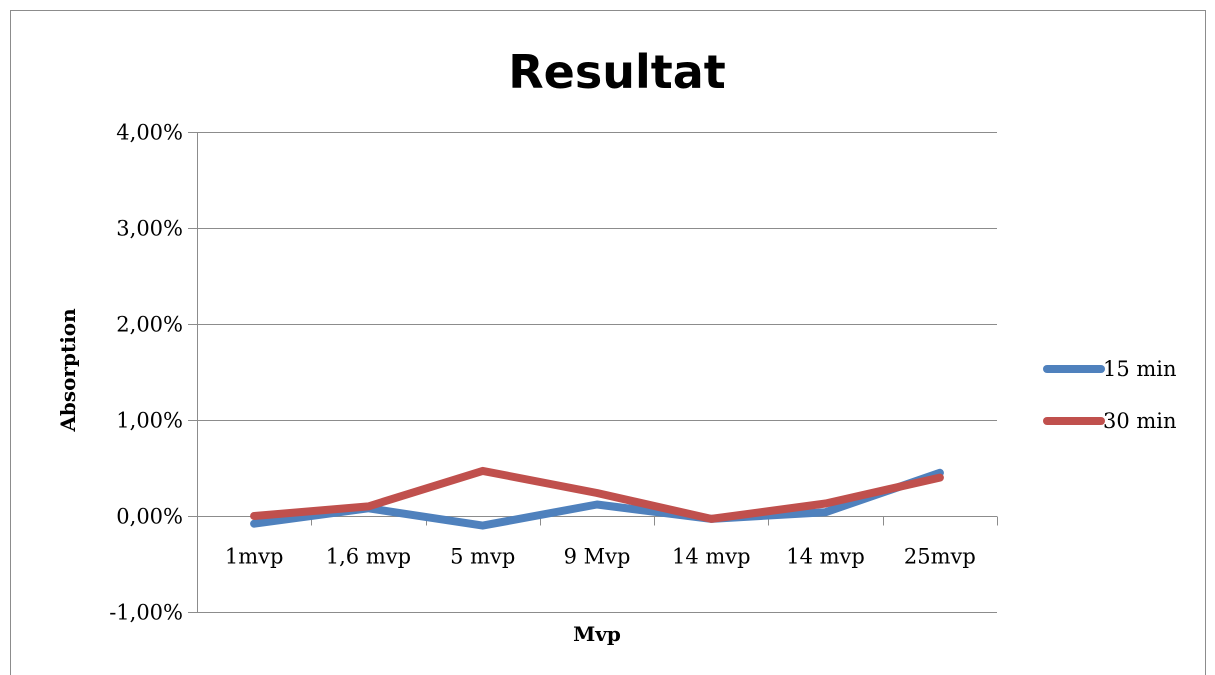 Image resolution: width=1215 pixels, height=675 pixels. I want to click on x-tick-labels: 1mvp 1,6 mvp 5 mvp 9 Mvp 14 mvp 14 mvp 25mvp, so click(600, 557).